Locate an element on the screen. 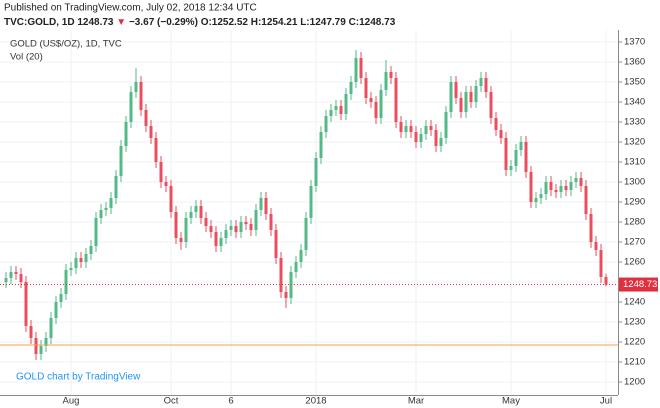 The height and width of the screenshot is (408, 660). y-tick-label: 1310 is located at coordinates (634, 162).